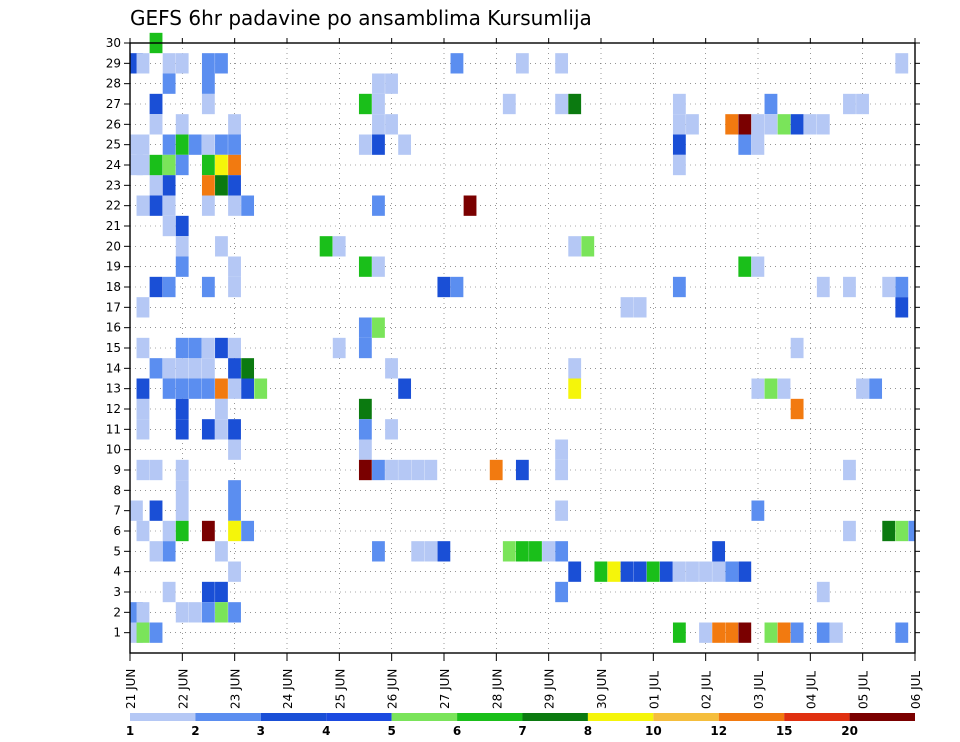 The height and width of the screenshot is (742, 960). What do you see at coordinates (117, 511) in the screenshot?
I see `y-tick-label: 7` at bounding box center [117, 511].